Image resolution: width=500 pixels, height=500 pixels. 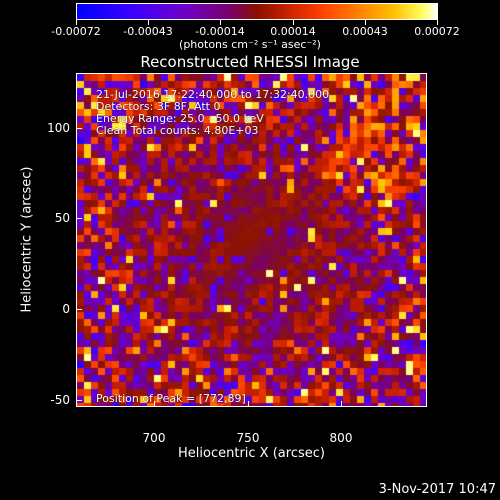 I want to click on detectors-text: Detectors: 3F 8F, Att 0, so click(x=158, y=106).